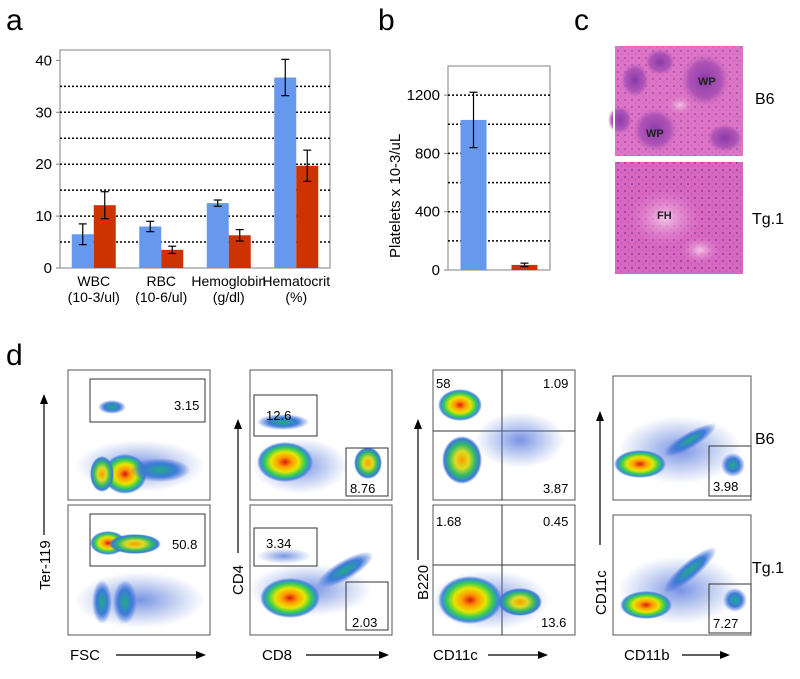 This screenshot has height=679, width=800. Describe the element at coordinates (725, 486) in the screenshot. I see `gate-value: 3.98` at that location.